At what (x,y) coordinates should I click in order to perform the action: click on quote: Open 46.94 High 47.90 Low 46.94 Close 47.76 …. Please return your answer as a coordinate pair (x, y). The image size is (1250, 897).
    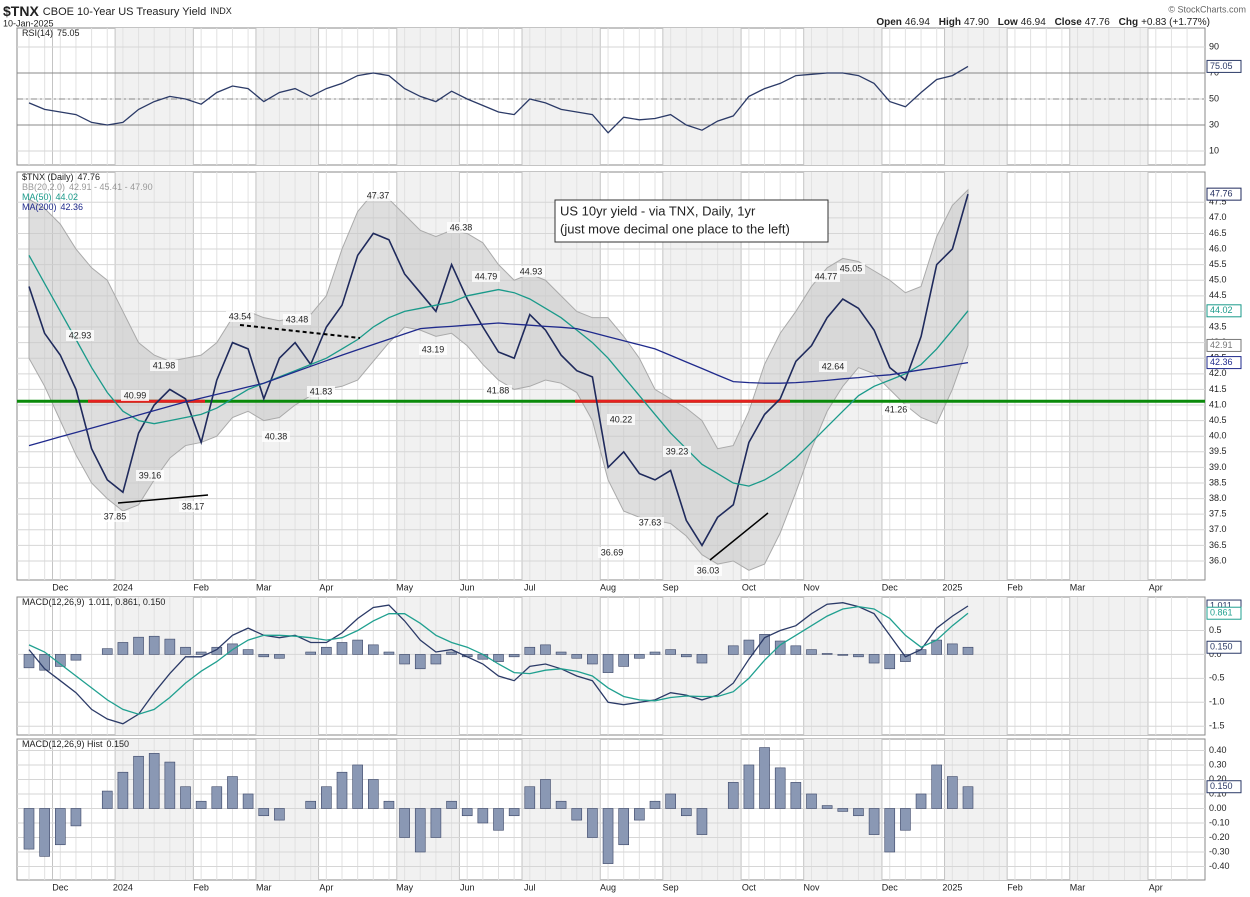
    Looking at the image, I should click on (1043, 22).